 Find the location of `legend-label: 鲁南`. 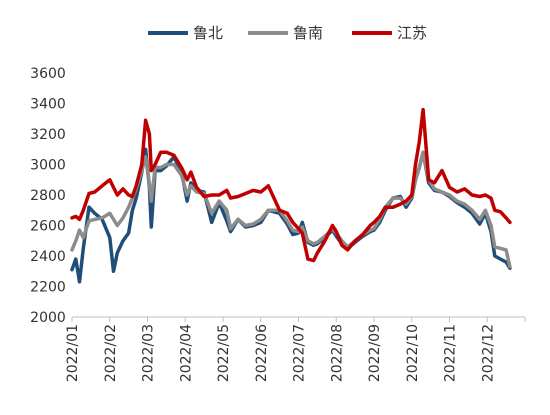

legend-label: 鲁南 is located at coordinates (308, 33).